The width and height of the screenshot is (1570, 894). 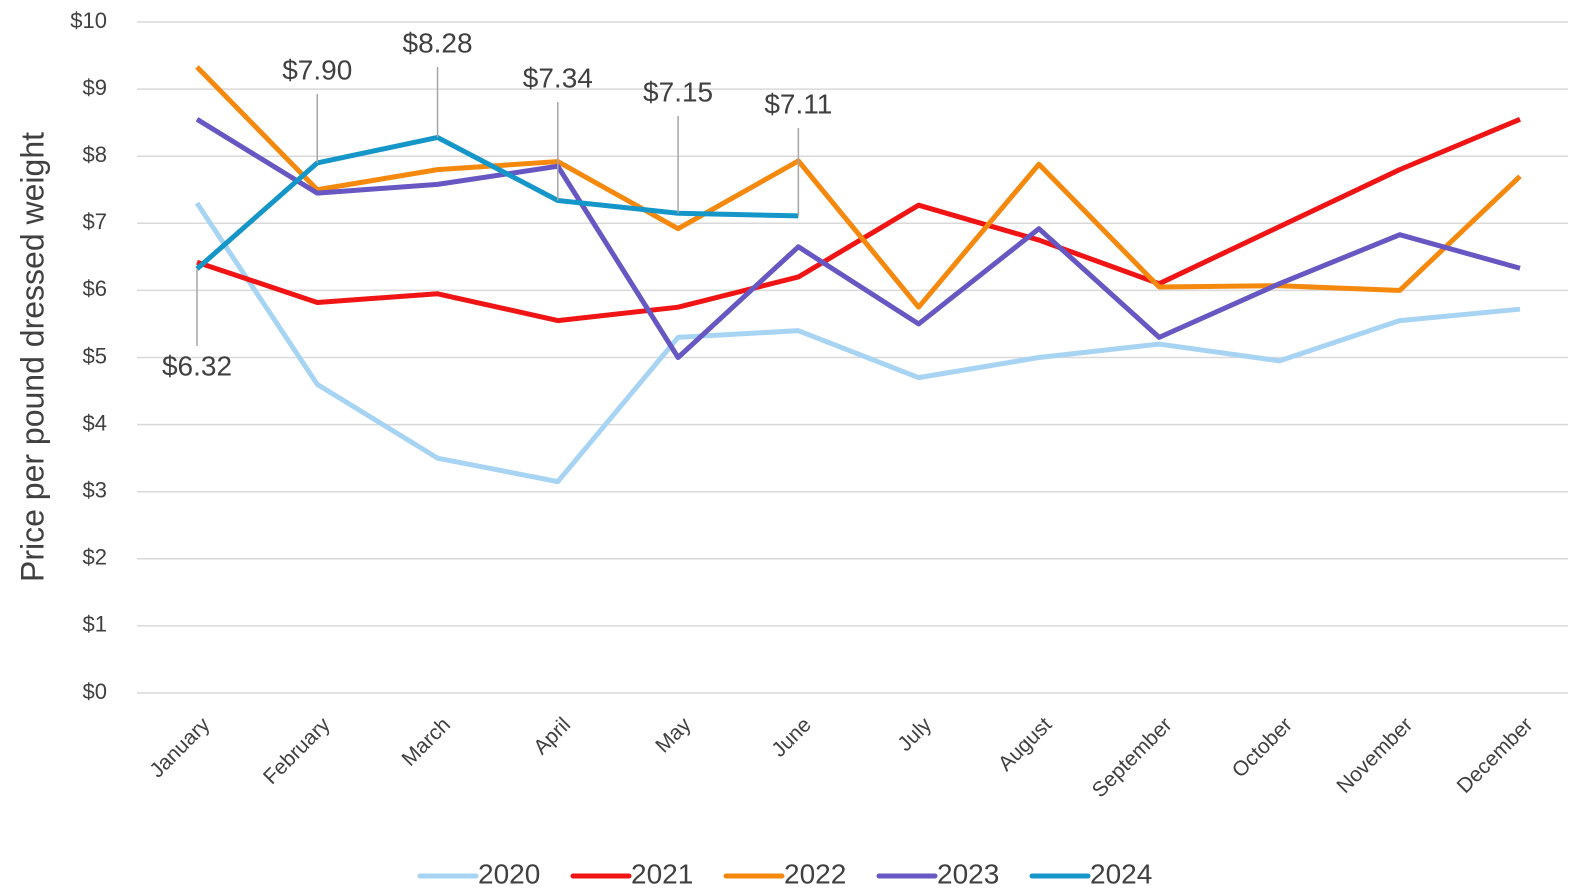 I want to click on legend-label: 2020, so click(x=509, y=873).